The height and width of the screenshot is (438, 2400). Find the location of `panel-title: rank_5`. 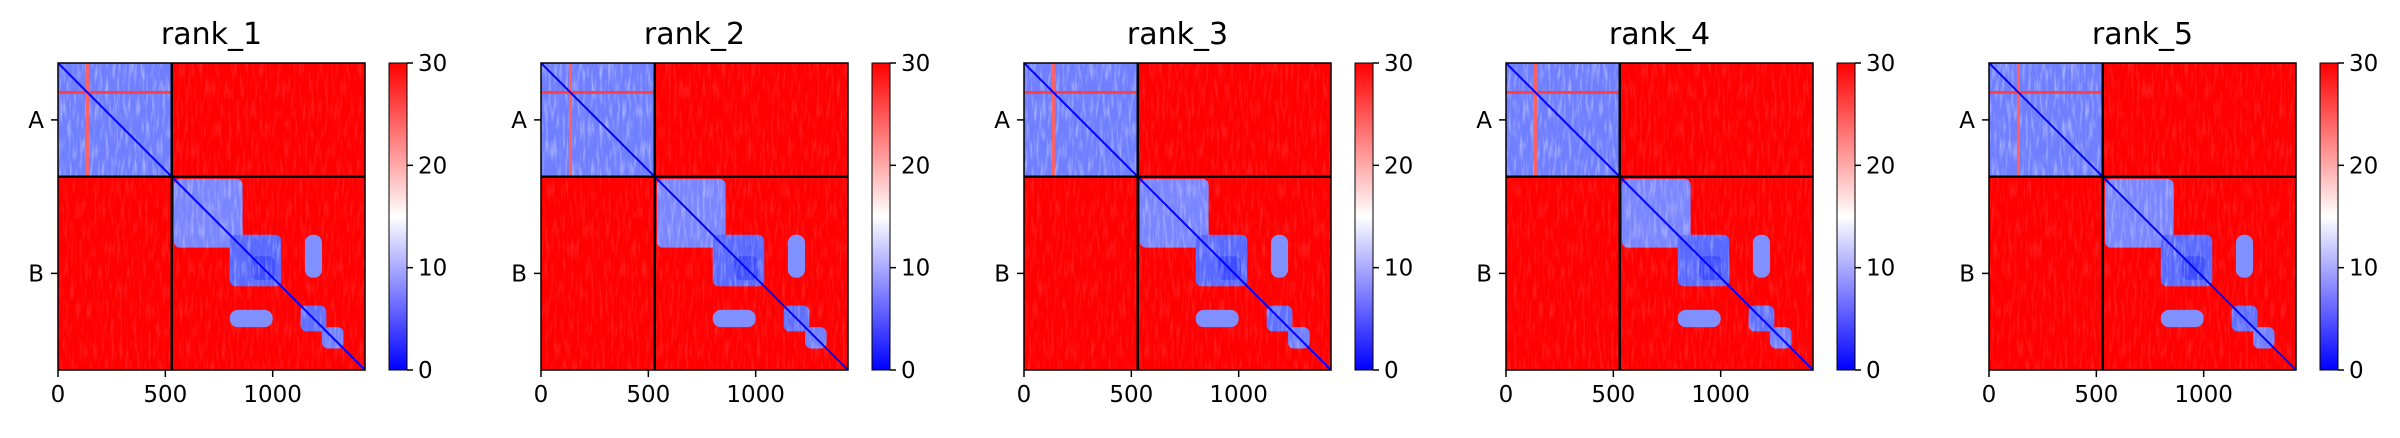

panel-title: rank_5 is located at coordinates (2142, 34).